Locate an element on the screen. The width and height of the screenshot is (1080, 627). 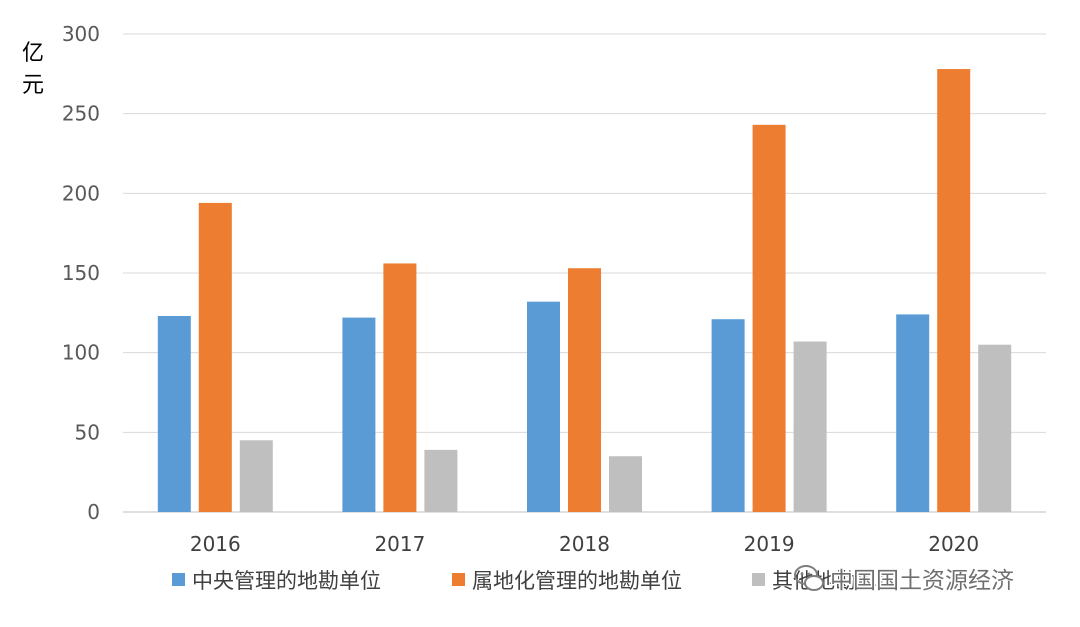
y-tick-label: 200 is located at coordinates (81, 193).